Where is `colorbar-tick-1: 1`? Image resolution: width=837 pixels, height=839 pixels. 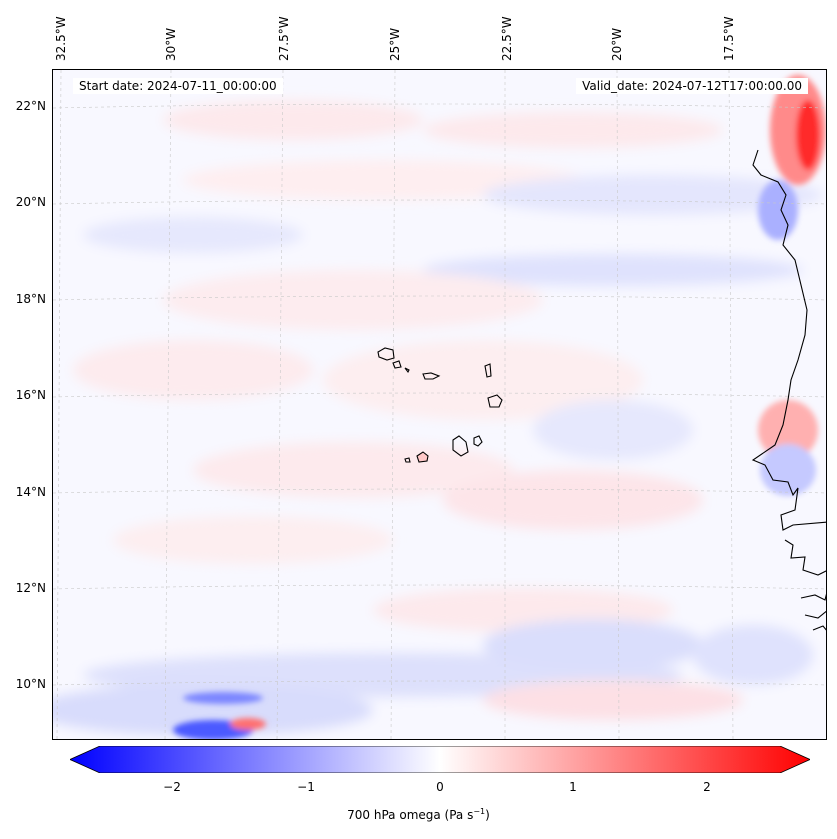 colorbar-tick-1: 1 is located at coordinates (573, 787).